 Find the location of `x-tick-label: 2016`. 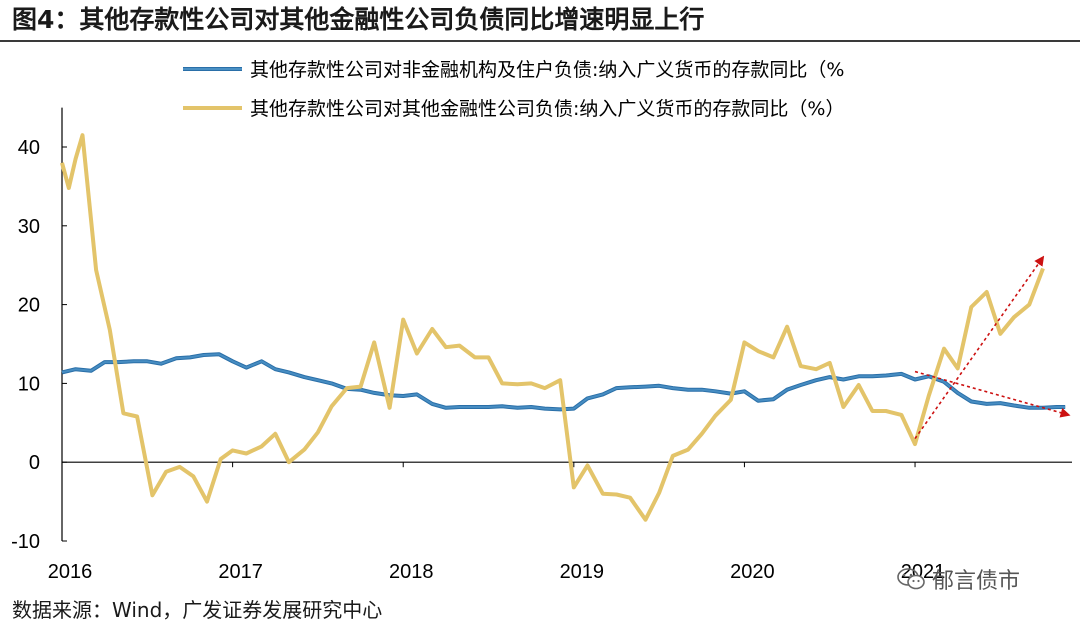

x-tick-label: 2016 is located at coordinates (70, 572).